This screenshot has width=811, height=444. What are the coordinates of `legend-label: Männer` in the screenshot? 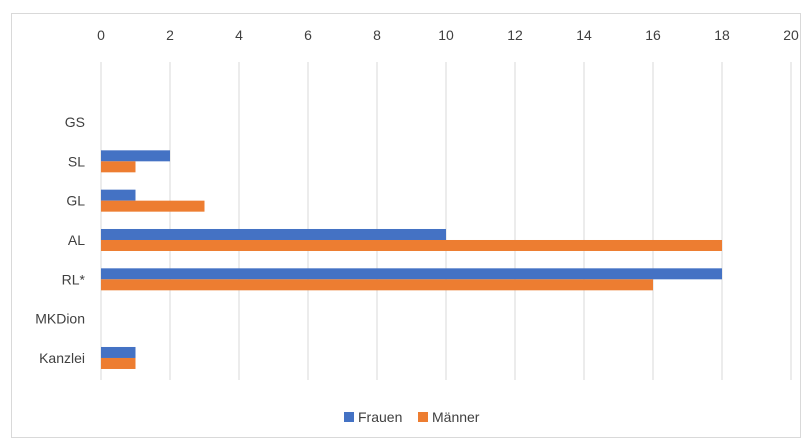 It's located at (456, 417).